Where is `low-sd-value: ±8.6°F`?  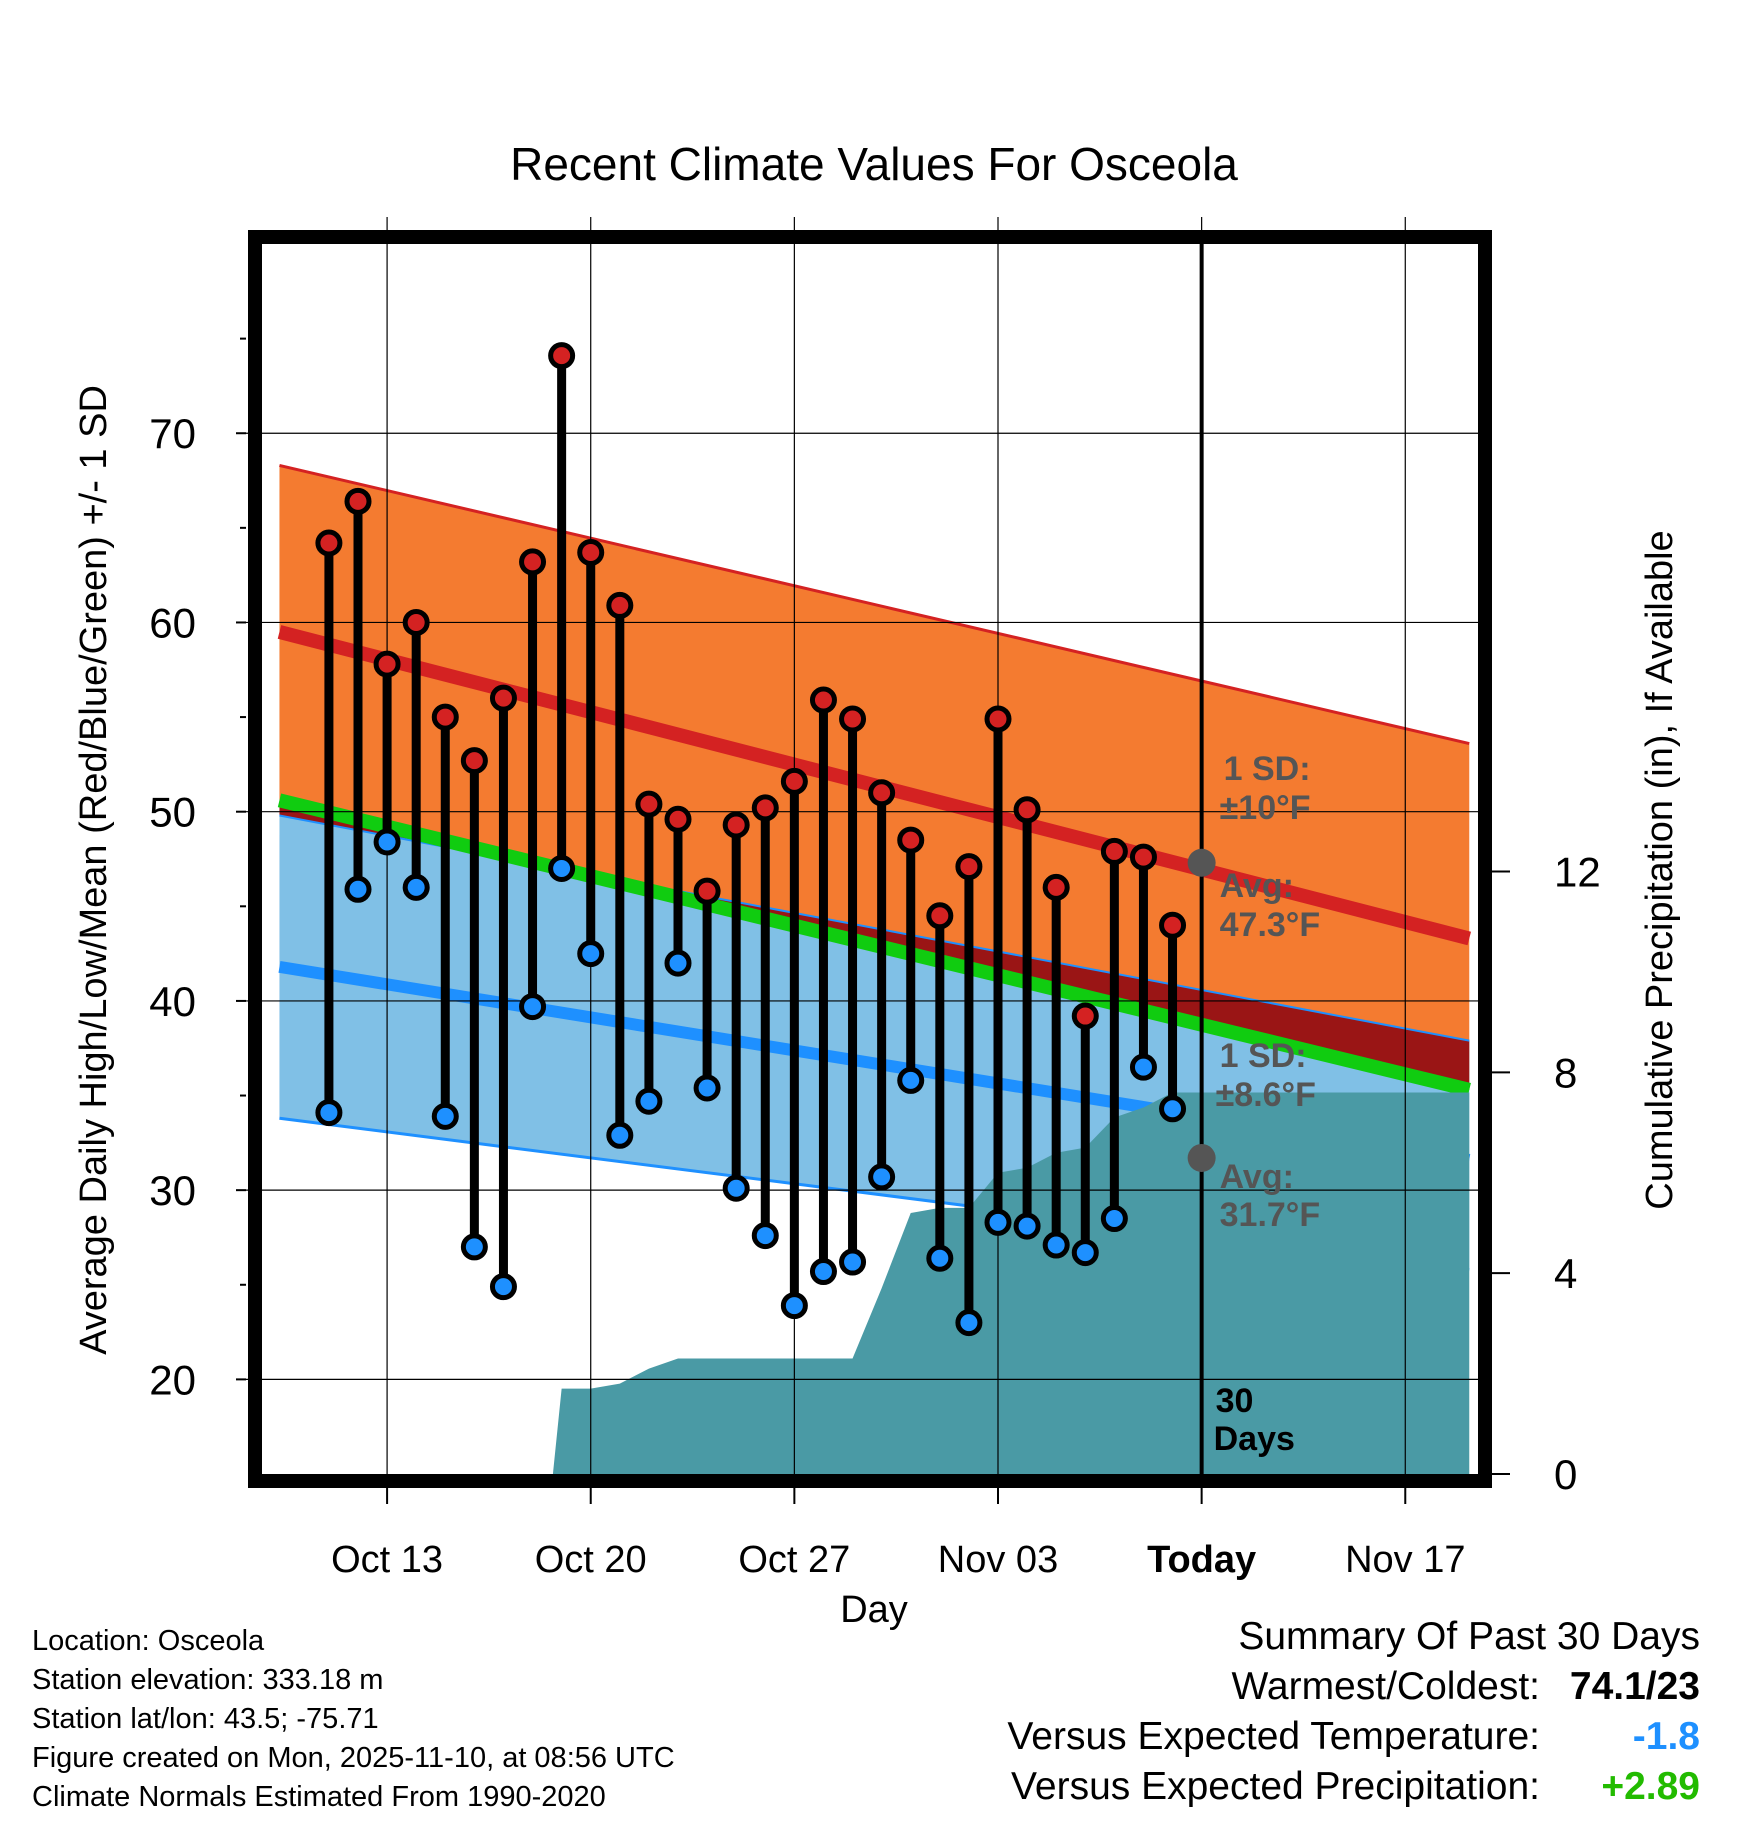 low-sd-value: ±8.6°F is located at coordinates (1266, 1095).